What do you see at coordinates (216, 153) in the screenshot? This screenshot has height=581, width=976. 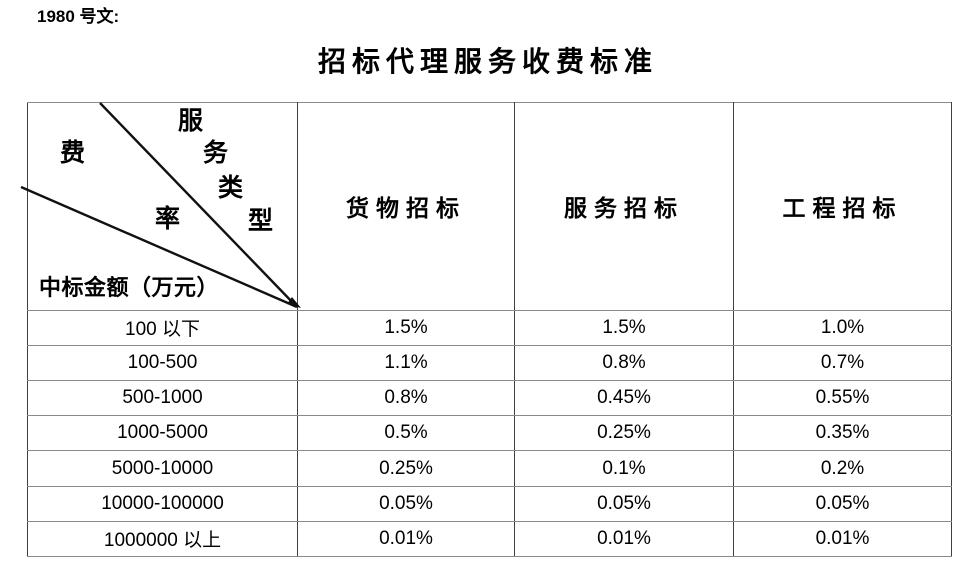 I see `corner-char-service-type-2: 务` at bounding box center [216, 153].